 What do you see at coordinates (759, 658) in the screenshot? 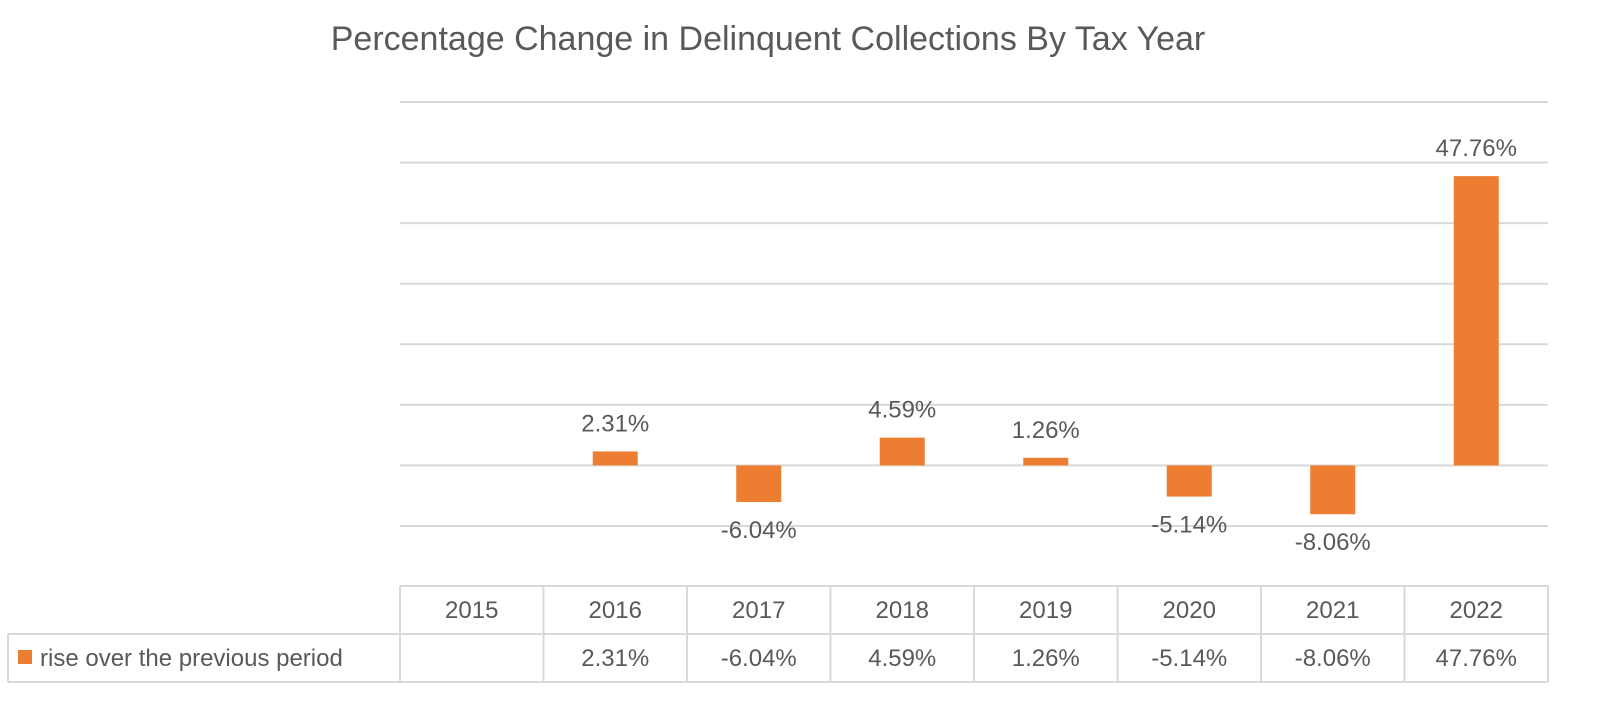
I see `table-cell-2017: -6.04%` at bounding box center [759, 658].